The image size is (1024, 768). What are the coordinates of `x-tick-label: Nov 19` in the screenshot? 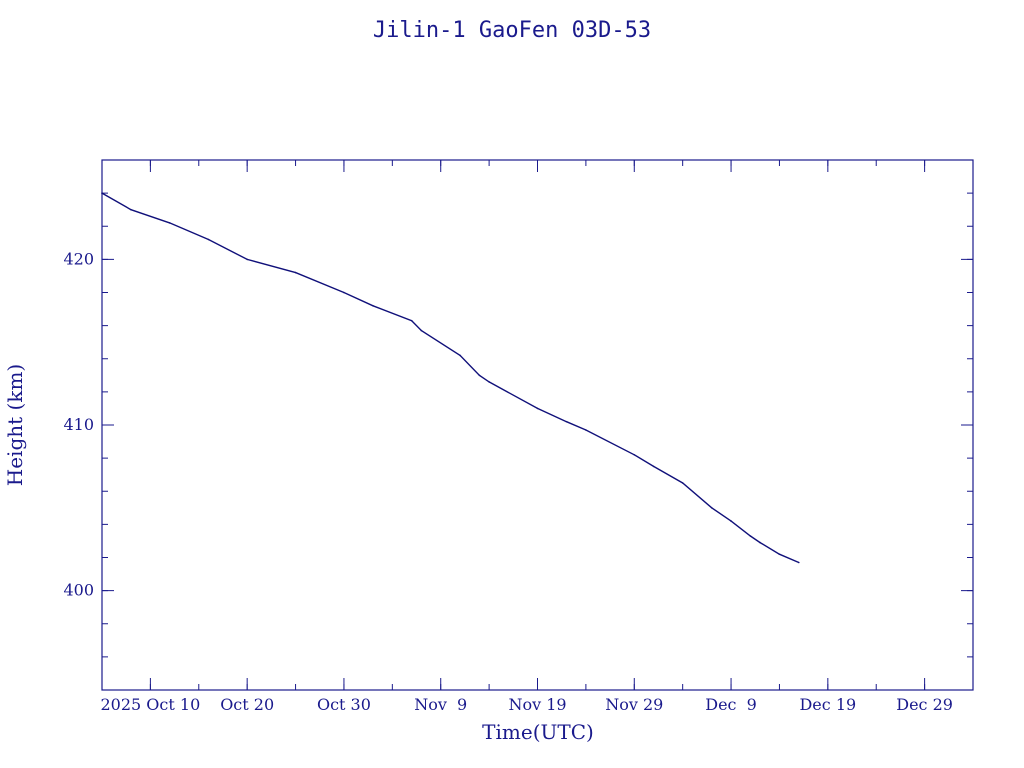 It's located at (537, 704).